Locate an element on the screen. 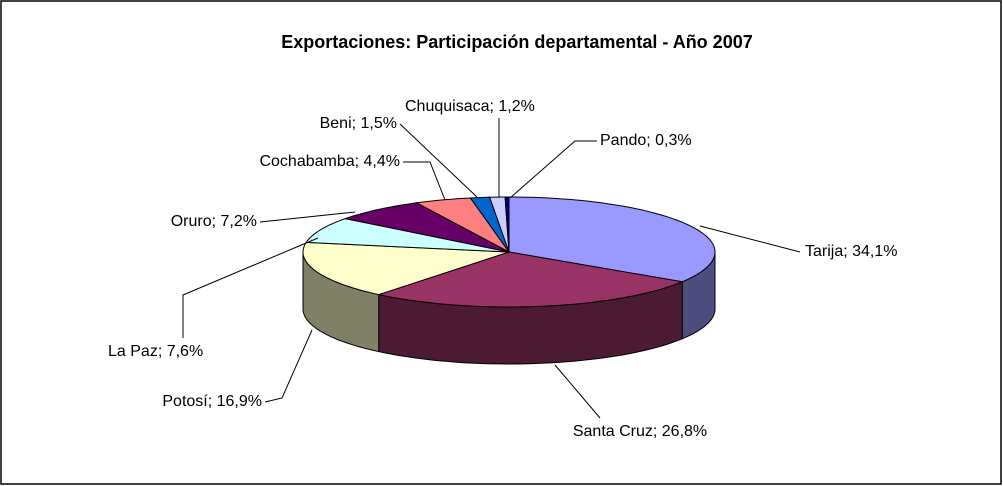  data-label: Oruro; 7,2% is located at coordinates (214, 221).